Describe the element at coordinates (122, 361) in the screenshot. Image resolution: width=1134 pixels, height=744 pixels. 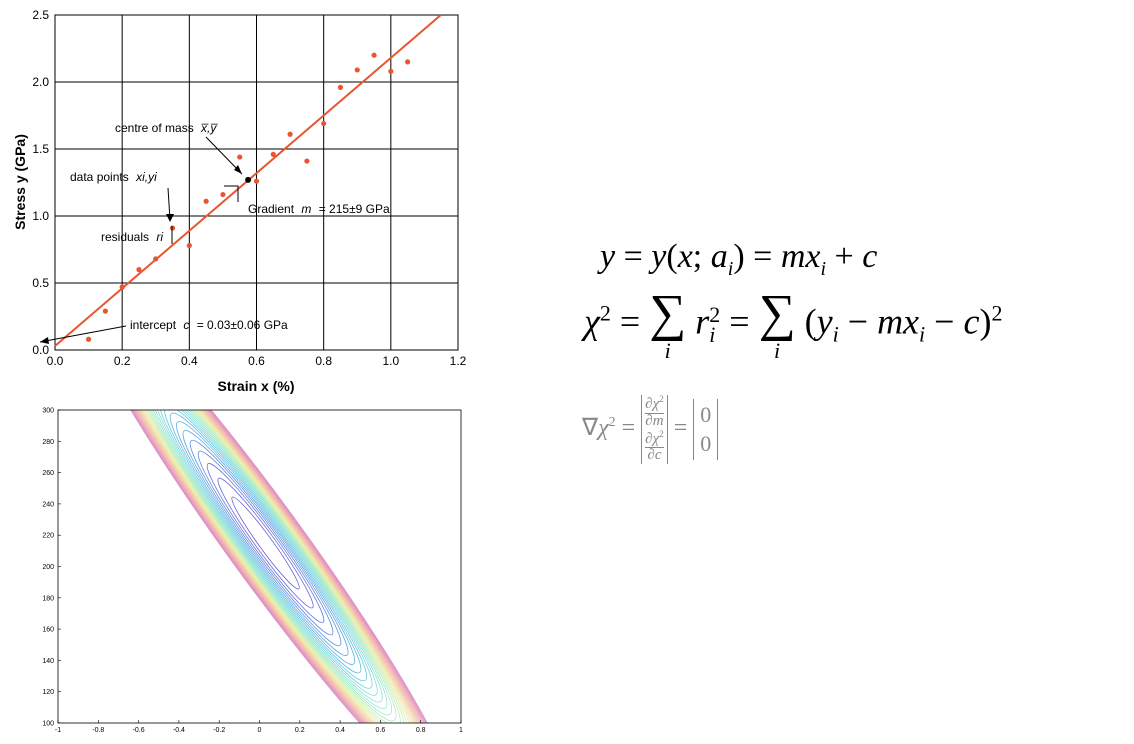
I see `x-tick-label: 0.2` at that location.